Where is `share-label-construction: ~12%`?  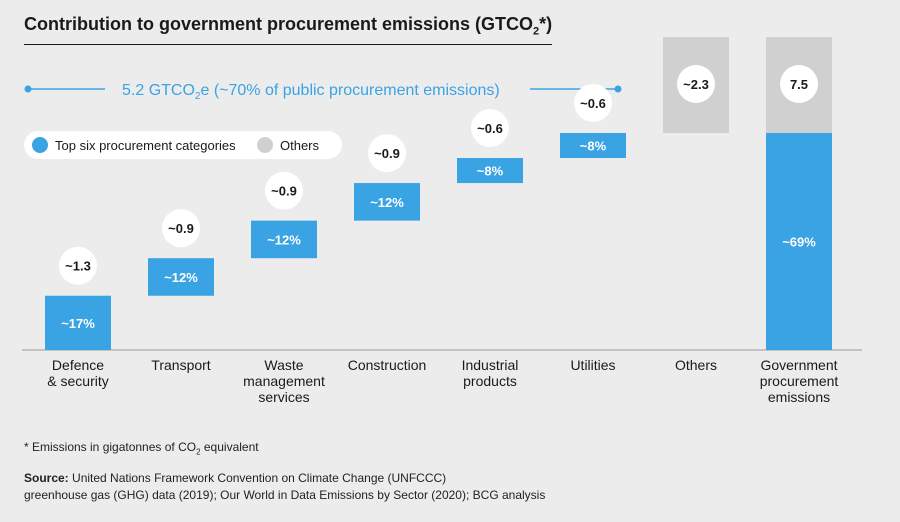 share-label-construction: ~12% is located at coordinates (387, 202).